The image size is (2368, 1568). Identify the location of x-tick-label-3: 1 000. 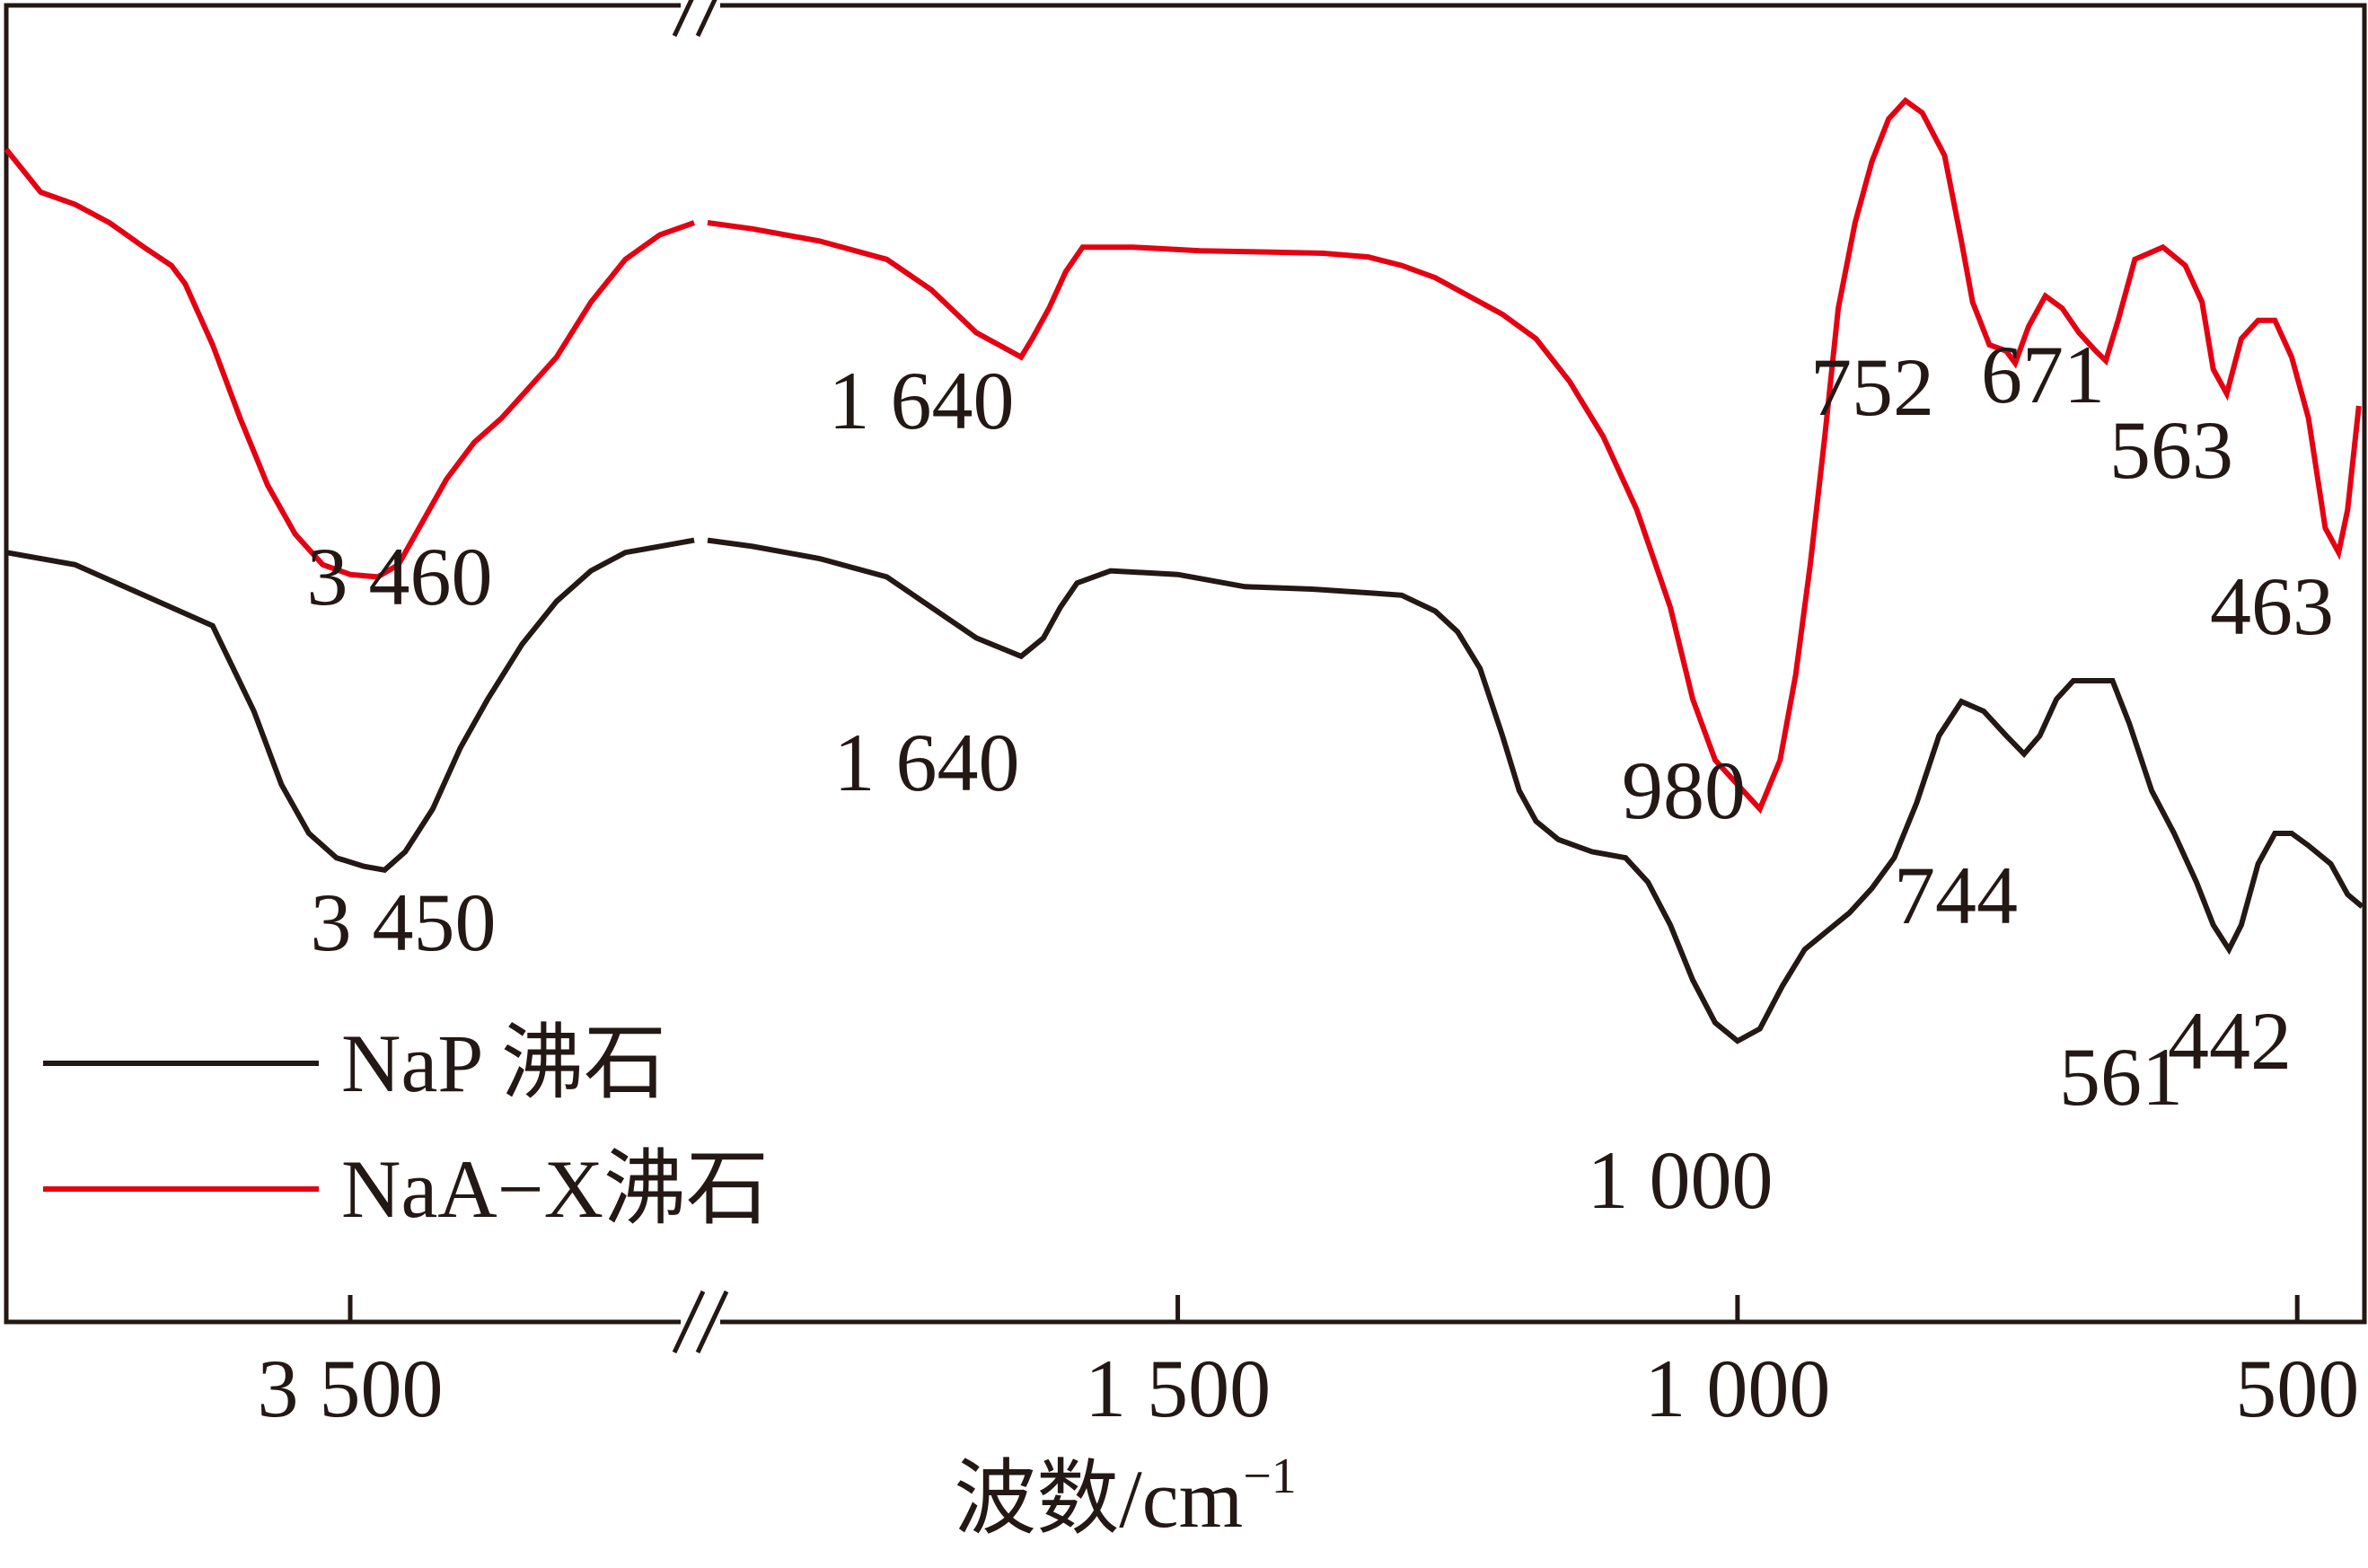
(1737, 1388).